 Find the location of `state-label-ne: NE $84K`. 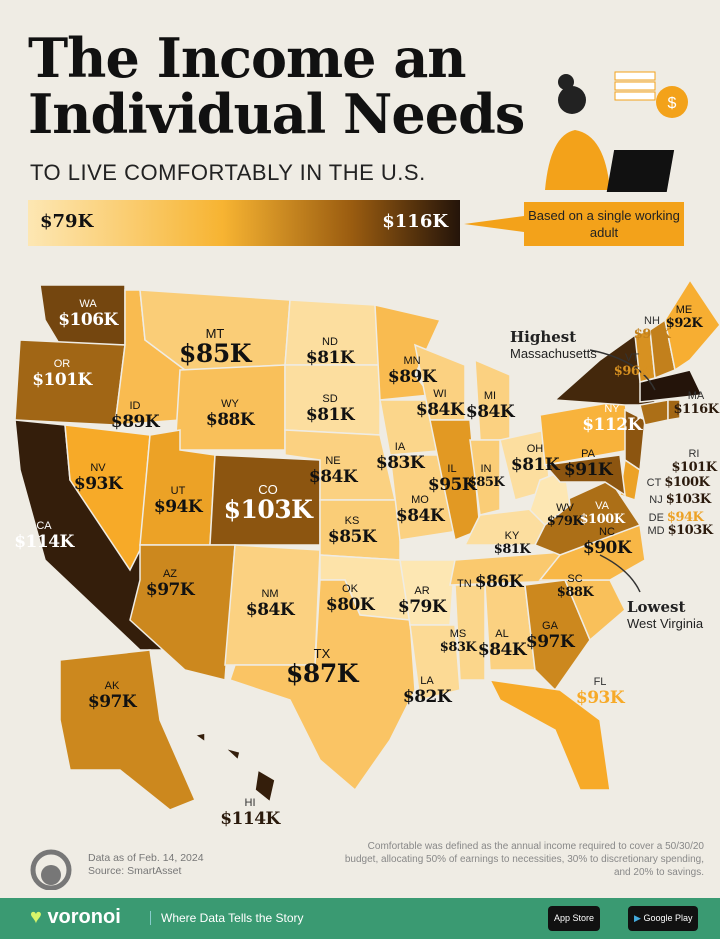

state-label-ne: NE $84K is located at coordinates (333, 471).